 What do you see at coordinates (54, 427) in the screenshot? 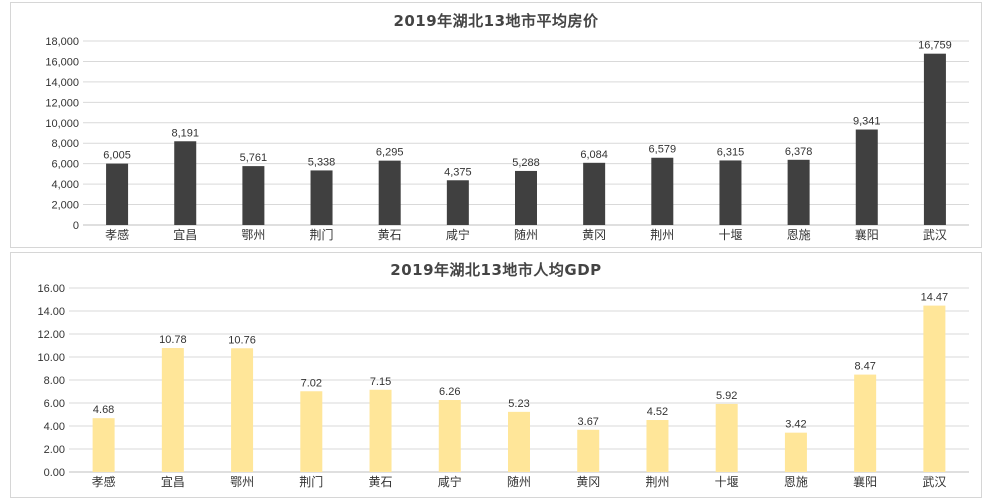
I see `y-tick-label: 4.00` at bounding box center [54, 427].